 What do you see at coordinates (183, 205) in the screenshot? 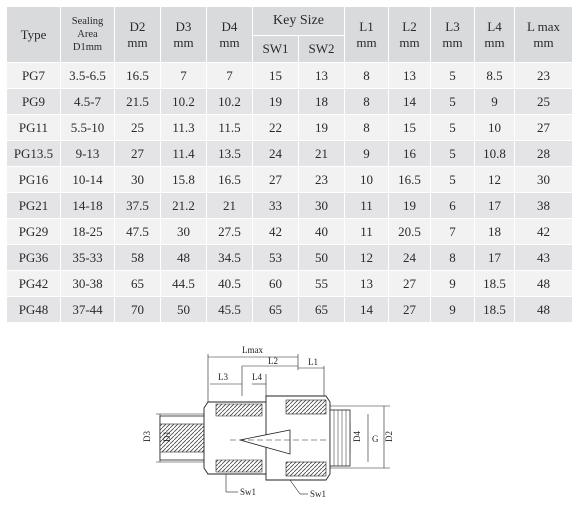
I see `cell-d3: 21.2` at bounding box center [183, 205].